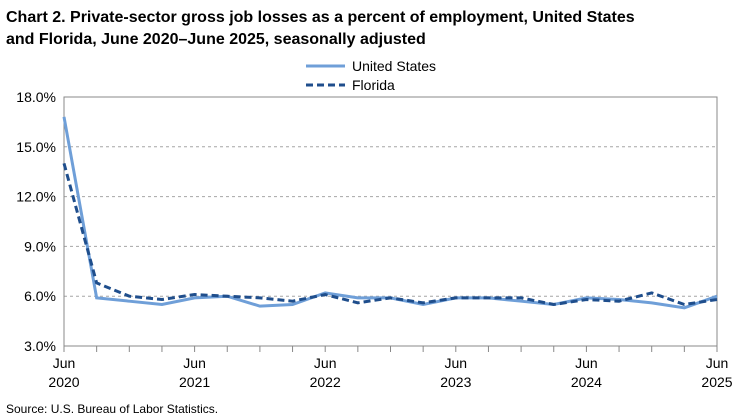 The height and width of the screenshot is (420, 751). I want to click on x-tick-label: Jun 2025, so click(716, 372).